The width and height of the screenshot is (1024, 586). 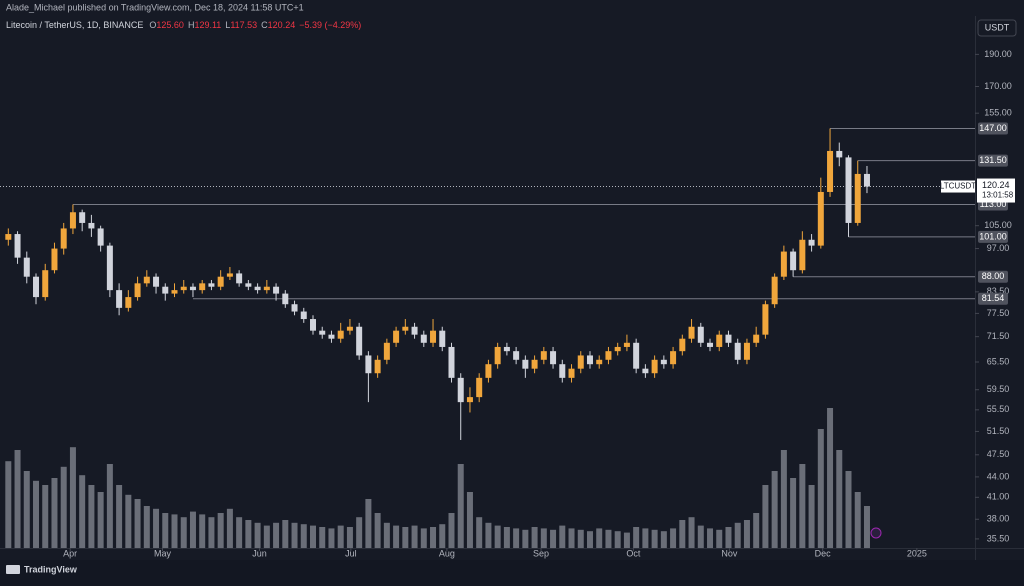 I want to click on event-icon, so click(x=876, y=533).